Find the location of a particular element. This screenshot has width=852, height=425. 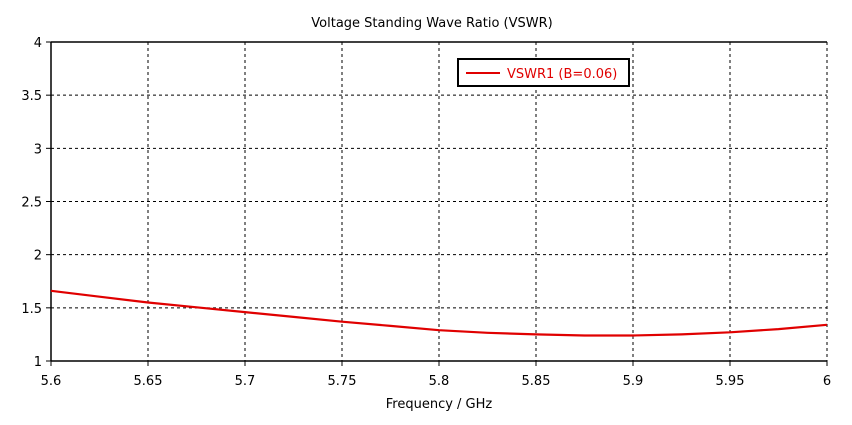

y-tick-label: 2.5 is located at coordinates (31, 203).